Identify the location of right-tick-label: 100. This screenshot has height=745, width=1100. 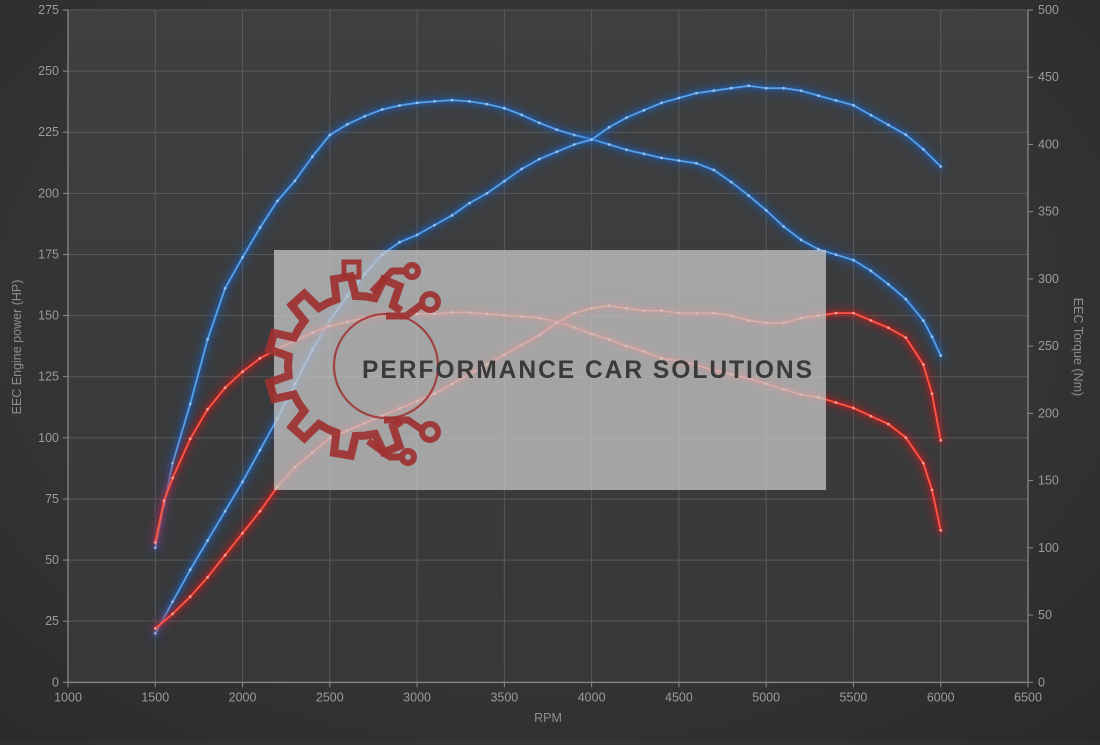
(1048, 548).